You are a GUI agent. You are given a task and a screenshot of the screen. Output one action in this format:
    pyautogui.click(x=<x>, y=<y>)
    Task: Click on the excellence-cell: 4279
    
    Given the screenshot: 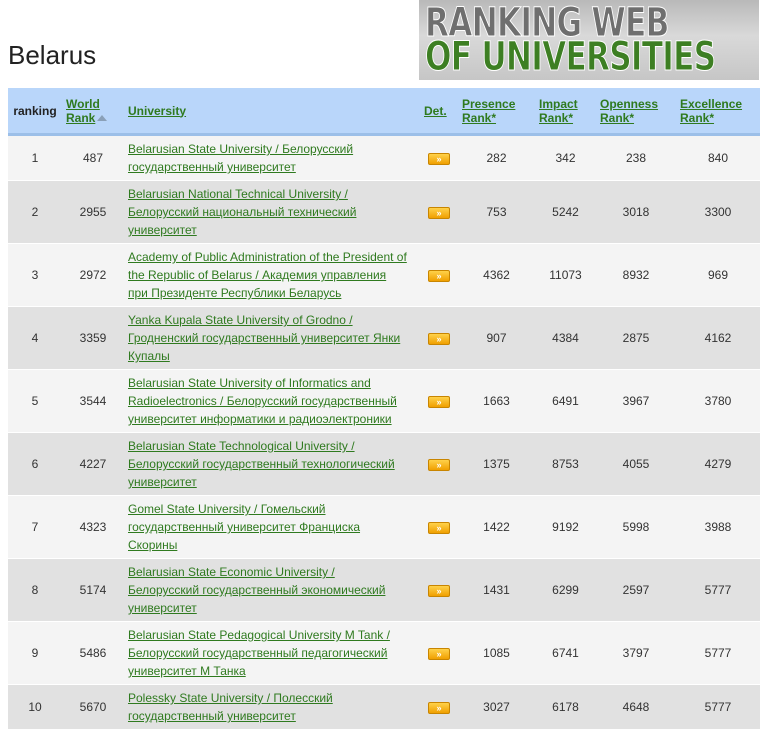 What is the action you would take?
    pyautogui.click(x=718, y=464)
    